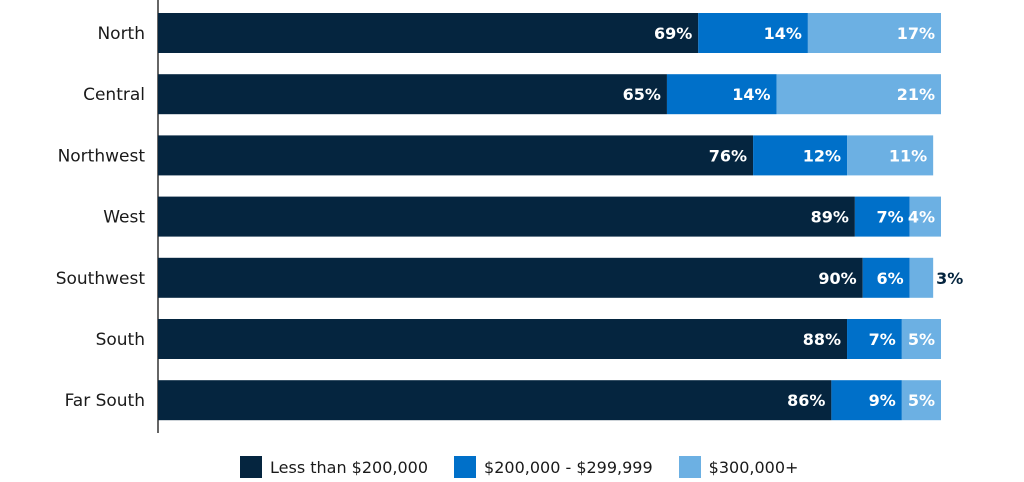 This screenshot has width=1024, height=482. I want to click on bar-segment-southwest-s2, so click(921, 277).